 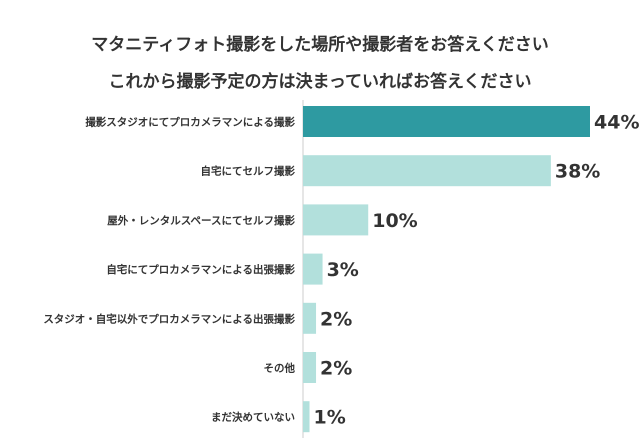 What do you see at coordinates (343, 270) in the screenshot?
I see `value-label-4: 3%` at bounding box center [343, 270].